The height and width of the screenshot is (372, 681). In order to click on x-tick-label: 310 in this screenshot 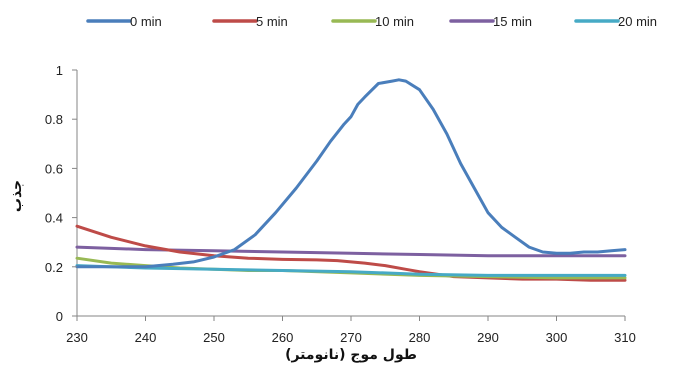, I will do `click(625, 337)`.